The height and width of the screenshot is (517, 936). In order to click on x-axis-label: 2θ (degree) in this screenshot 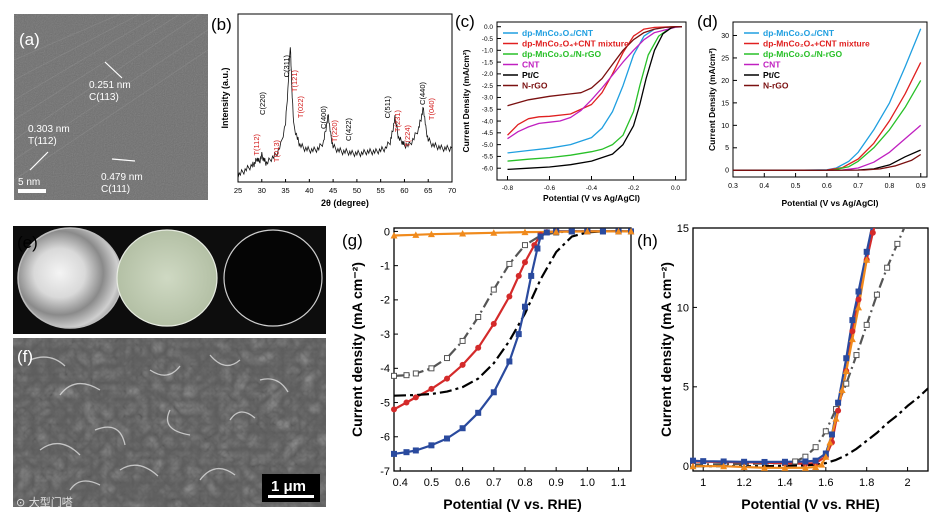, I will do `click(345, 203)`.